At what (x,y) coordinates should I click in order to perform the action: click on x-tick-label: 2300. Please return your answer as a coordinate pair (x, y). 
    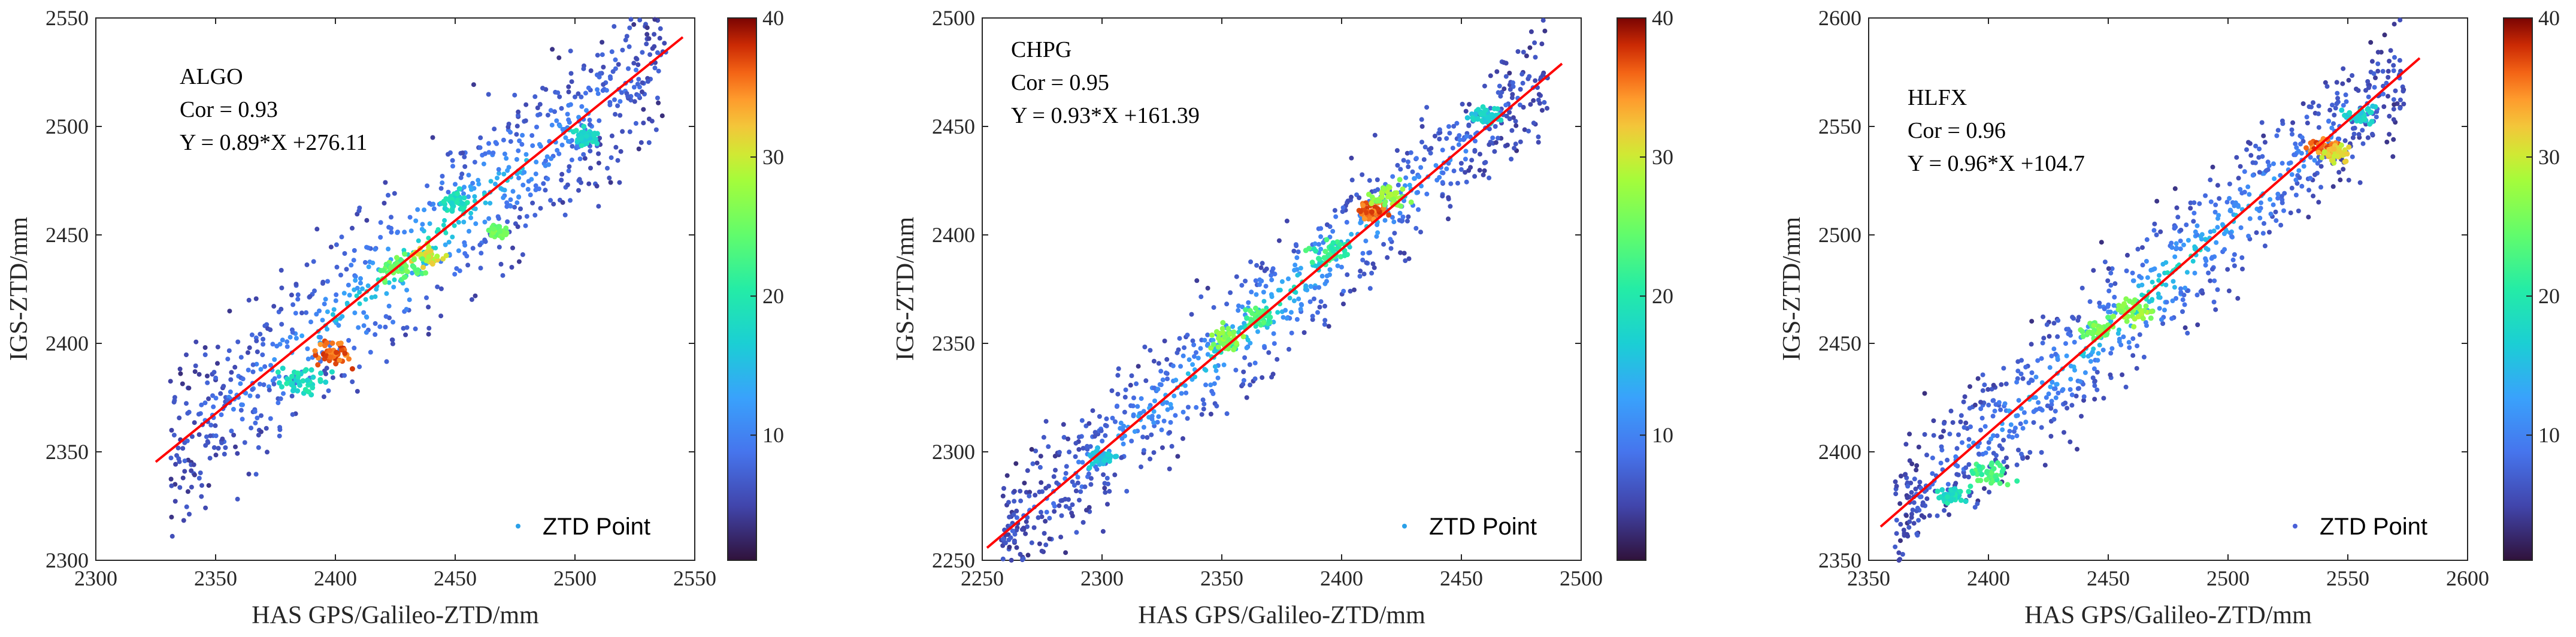
    Looking at the image, I should click on (1102, 578).